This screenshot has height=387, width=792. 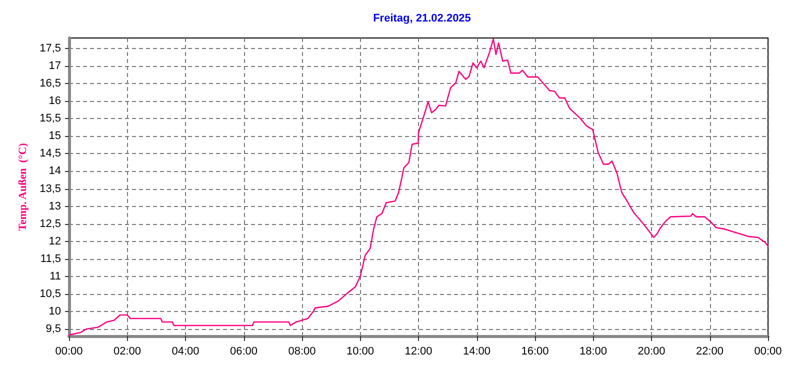 I want to click on x-tick-label: 12:00, so click(x=418, y=352).